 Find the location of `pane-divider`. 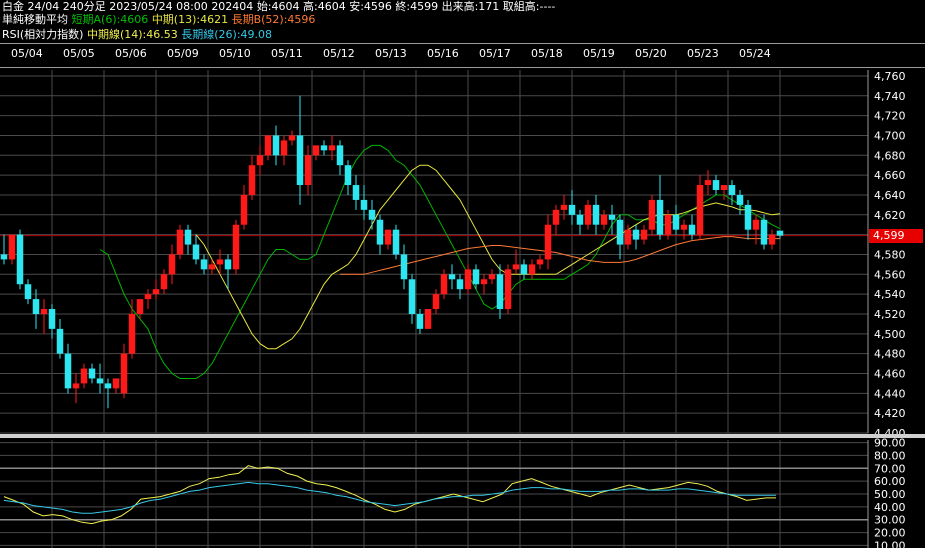

pane-divider is located at coordinates (462, 436).